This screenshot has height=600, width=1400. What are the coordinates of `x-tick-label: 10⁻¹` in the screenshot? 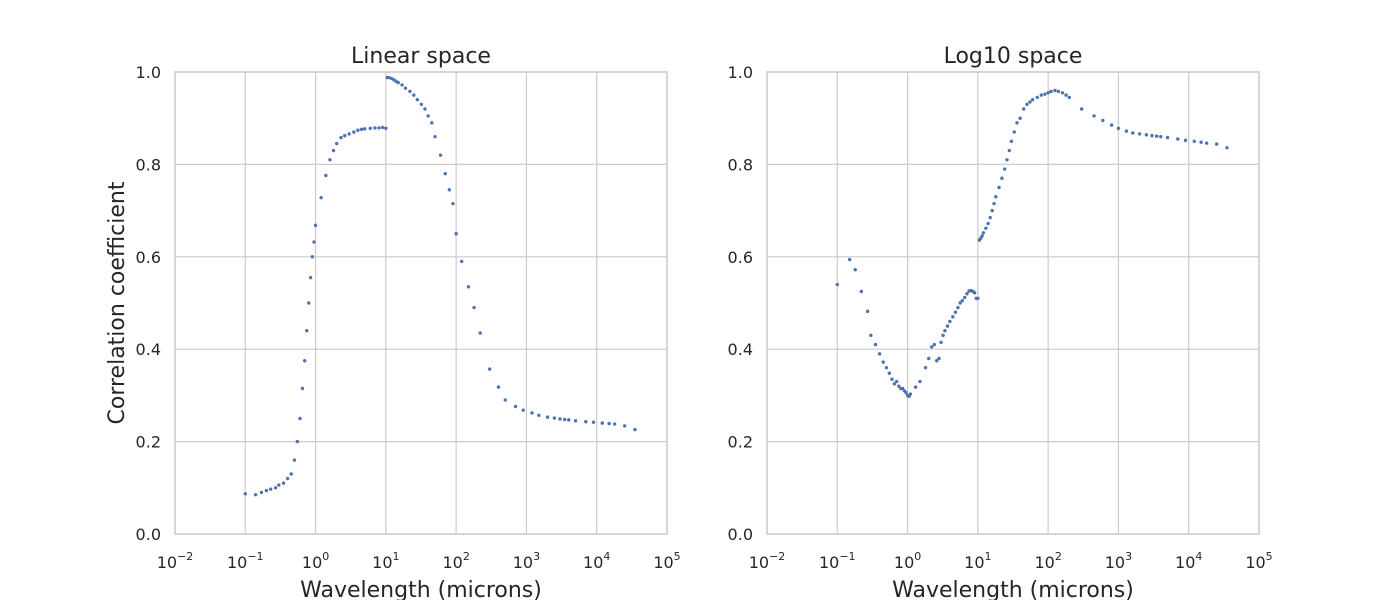 It's located at (837, 561).